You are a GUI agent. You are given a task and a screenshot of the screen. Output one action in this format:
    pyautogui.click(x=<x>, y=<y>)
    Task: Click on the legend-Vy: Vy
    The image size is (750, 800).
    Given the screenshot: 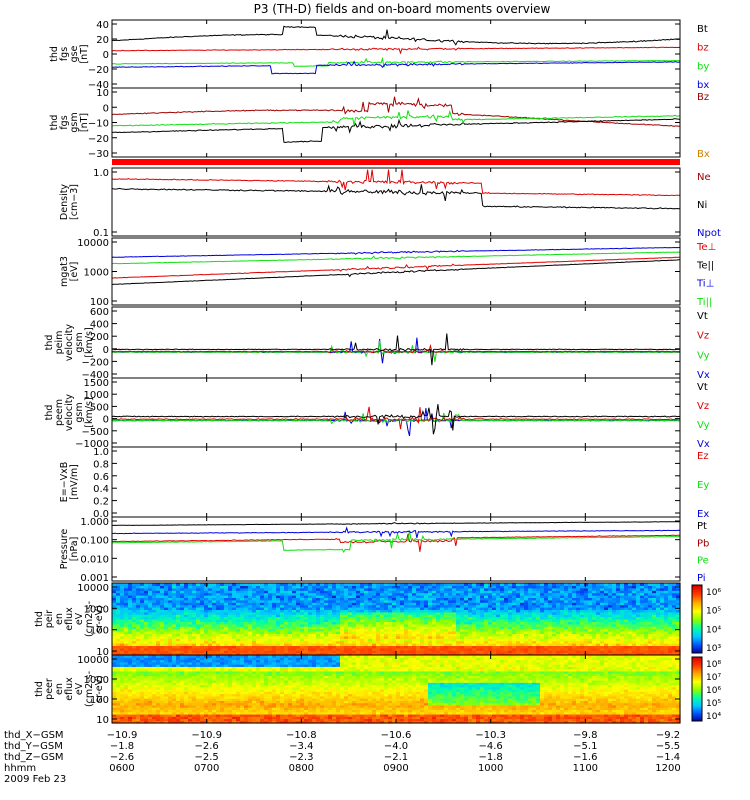 What is the action you would take?
    pyautogui.click(x=703, y=425)
    